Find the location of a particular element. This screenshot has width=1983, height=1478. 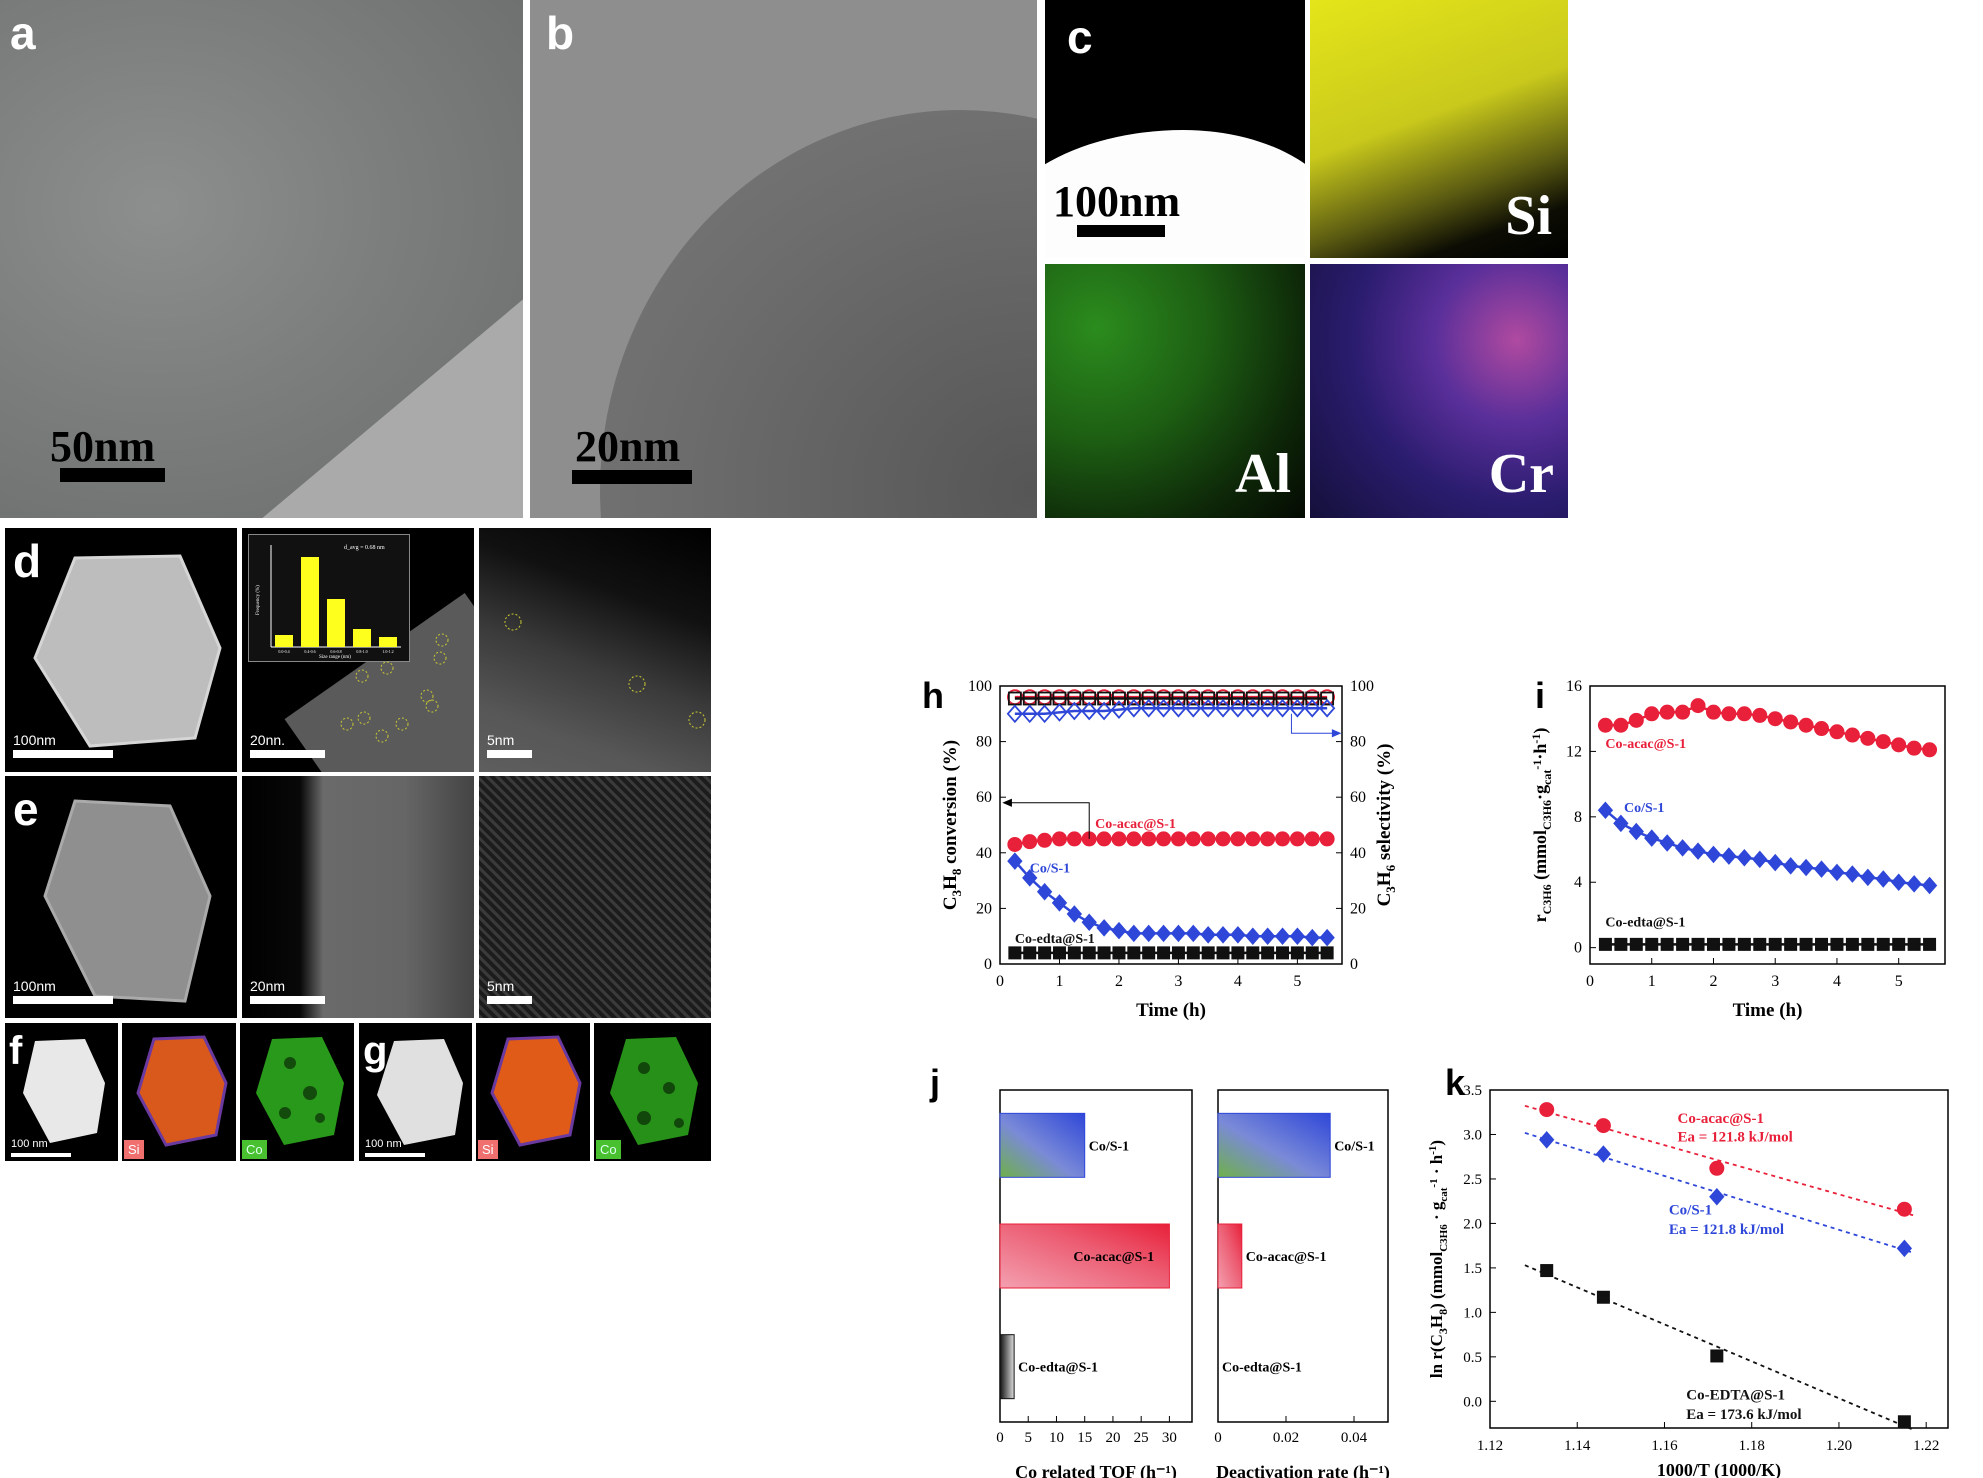

panel-g-co-svg is located at coordinates (654, 1091).